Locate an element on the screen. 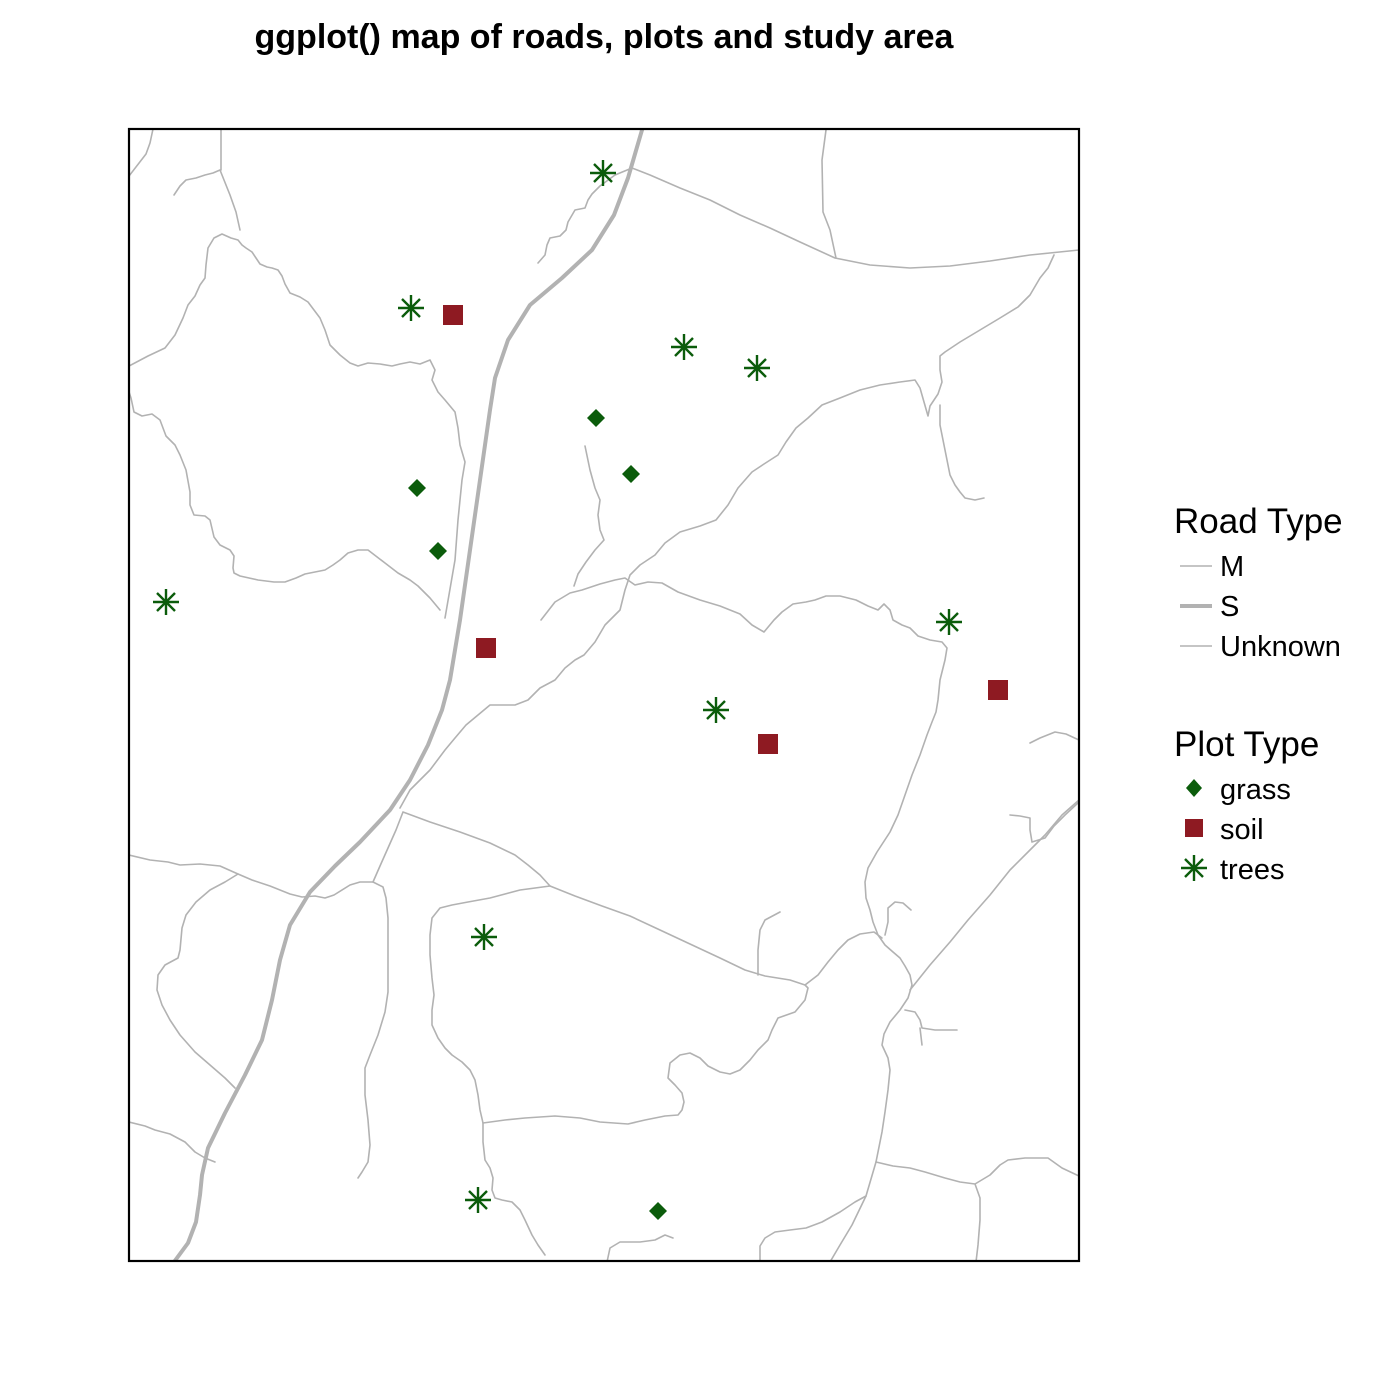  legend-road-unknown-label: Unknown is located at coordinates (1280, 647).